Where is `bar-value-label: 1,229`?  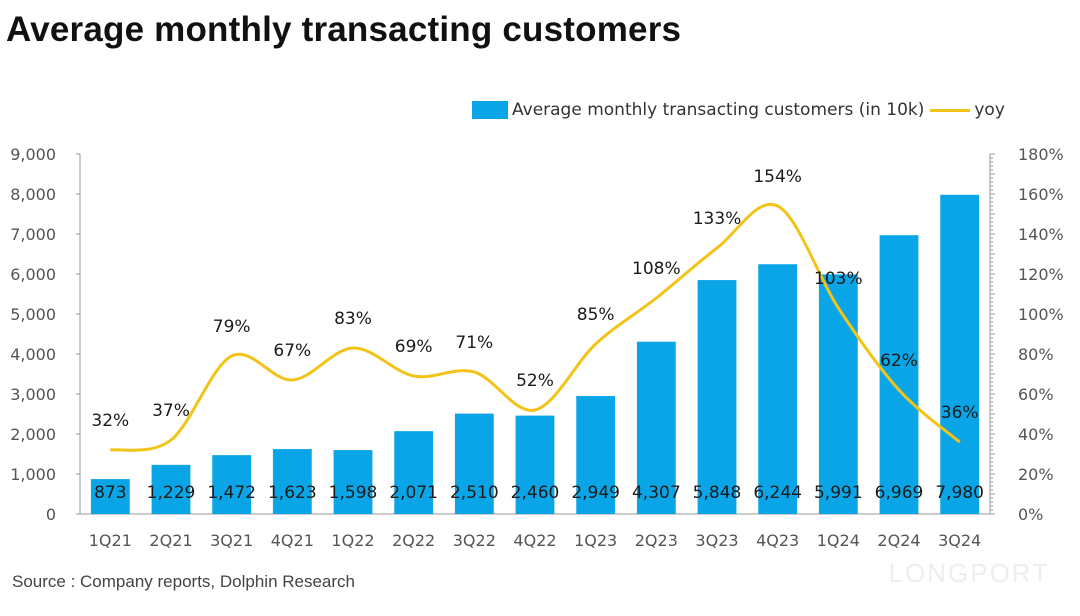
bar-value-label: 1,229 is located at coordinates (171, 493).